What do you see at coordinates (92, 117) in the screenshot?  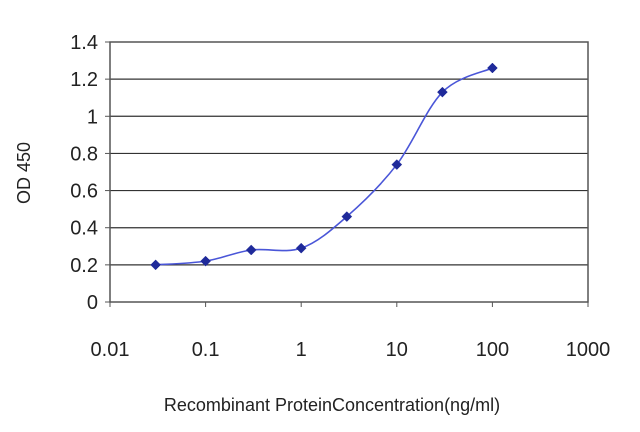 I see `y-tick-label: 1` at bounding box center [92, 117].